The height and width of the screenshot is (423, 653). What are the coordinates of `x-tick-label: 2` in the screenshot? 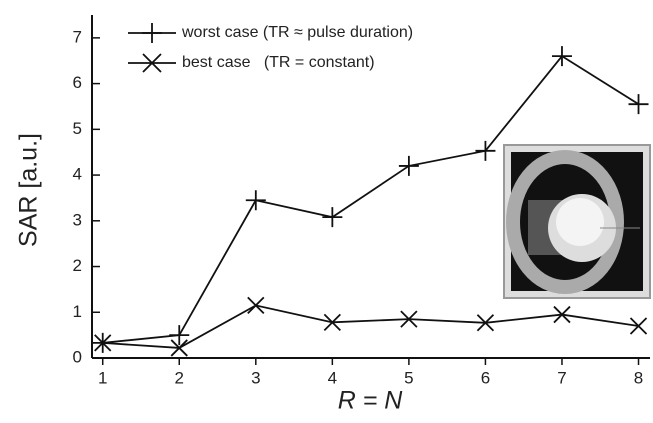 It's located at (179, 377).